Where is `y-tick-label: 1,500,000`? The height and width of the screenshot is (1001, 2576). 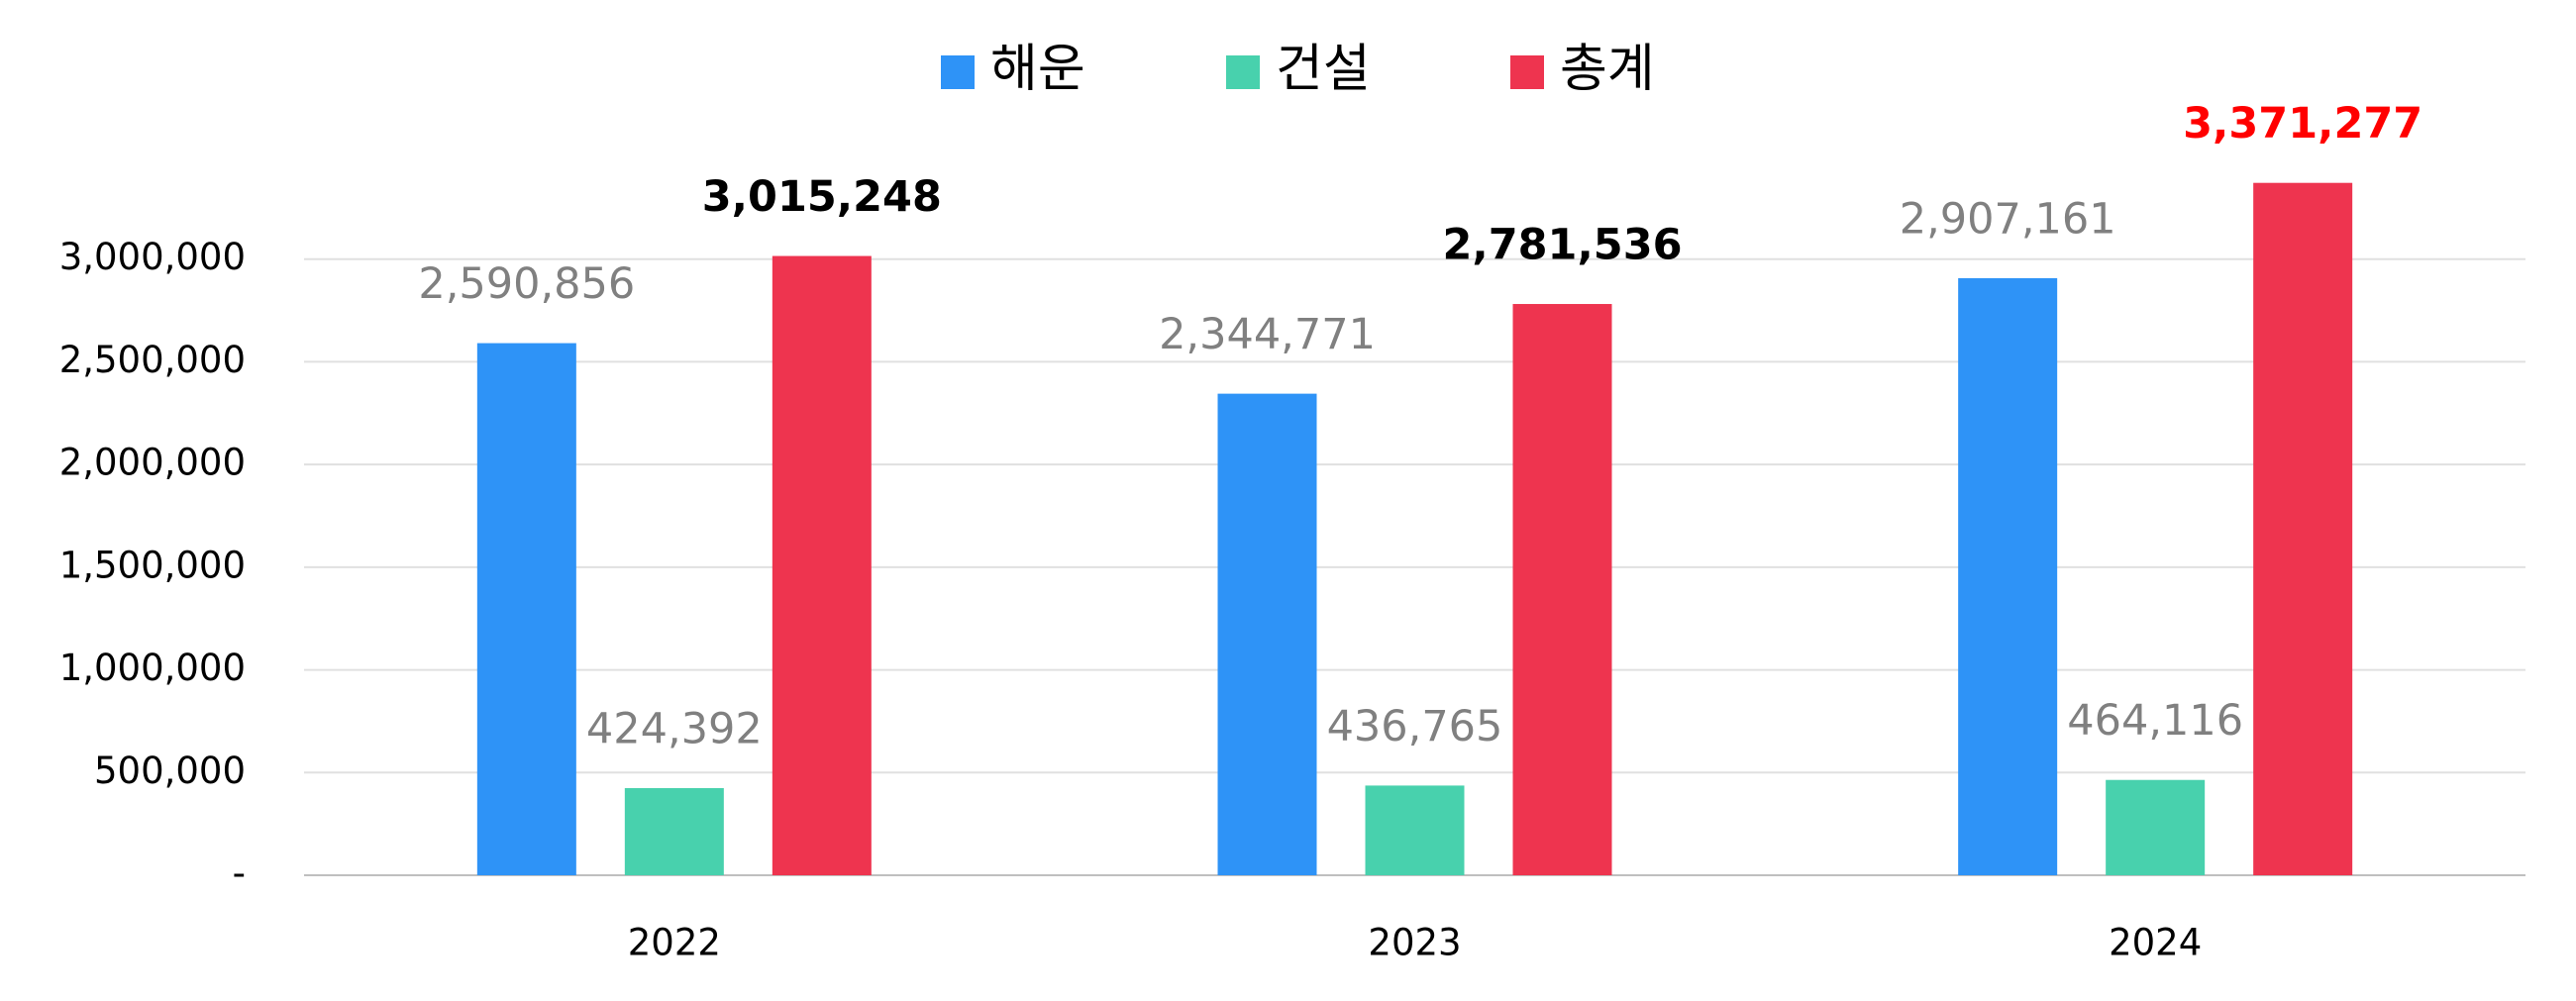 y-tick-label: 1,500,000 is located at coordinates (152, 565).